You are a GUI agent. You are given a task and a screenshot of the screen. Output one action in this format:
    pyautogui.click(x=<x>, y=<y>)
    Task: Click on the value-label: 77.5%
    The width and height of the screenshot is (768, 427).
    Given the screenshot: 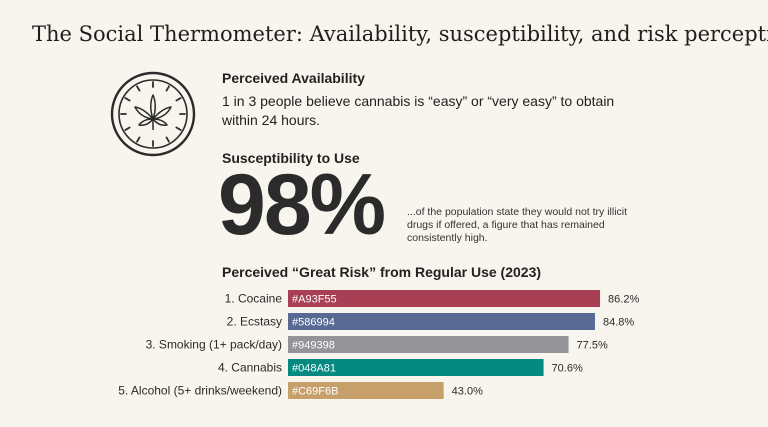 What is the action you would take?
    pyautogui.click(x=592, y=346)
    